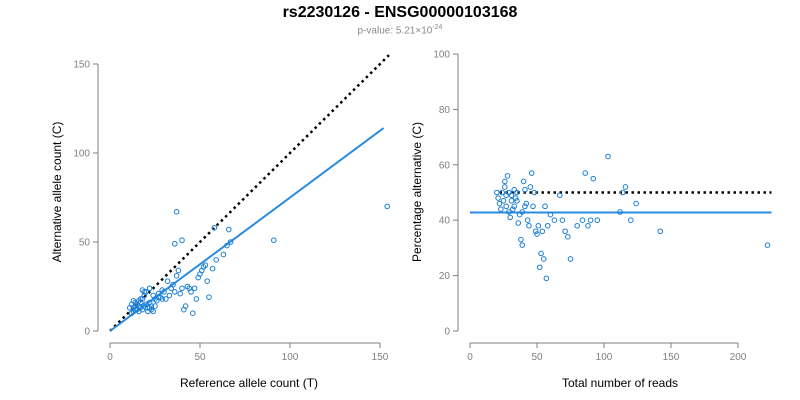  Describe the element at coordinates (380, 357) in the screenshot. I see `x-tick-label-left: 150` at that location.